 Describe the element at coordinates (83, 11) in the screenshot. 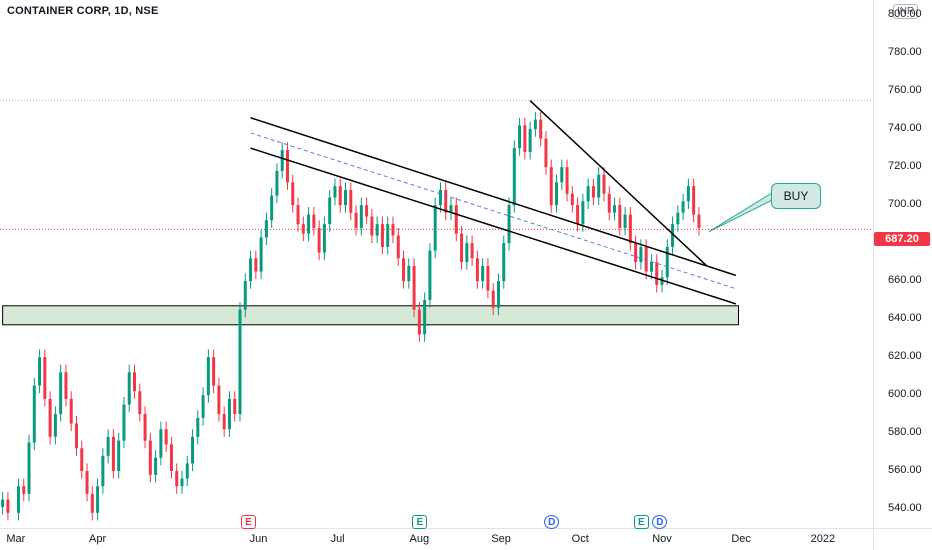

I see `chart-title: CONTAINER CORP, 1D, NSE` at that location.